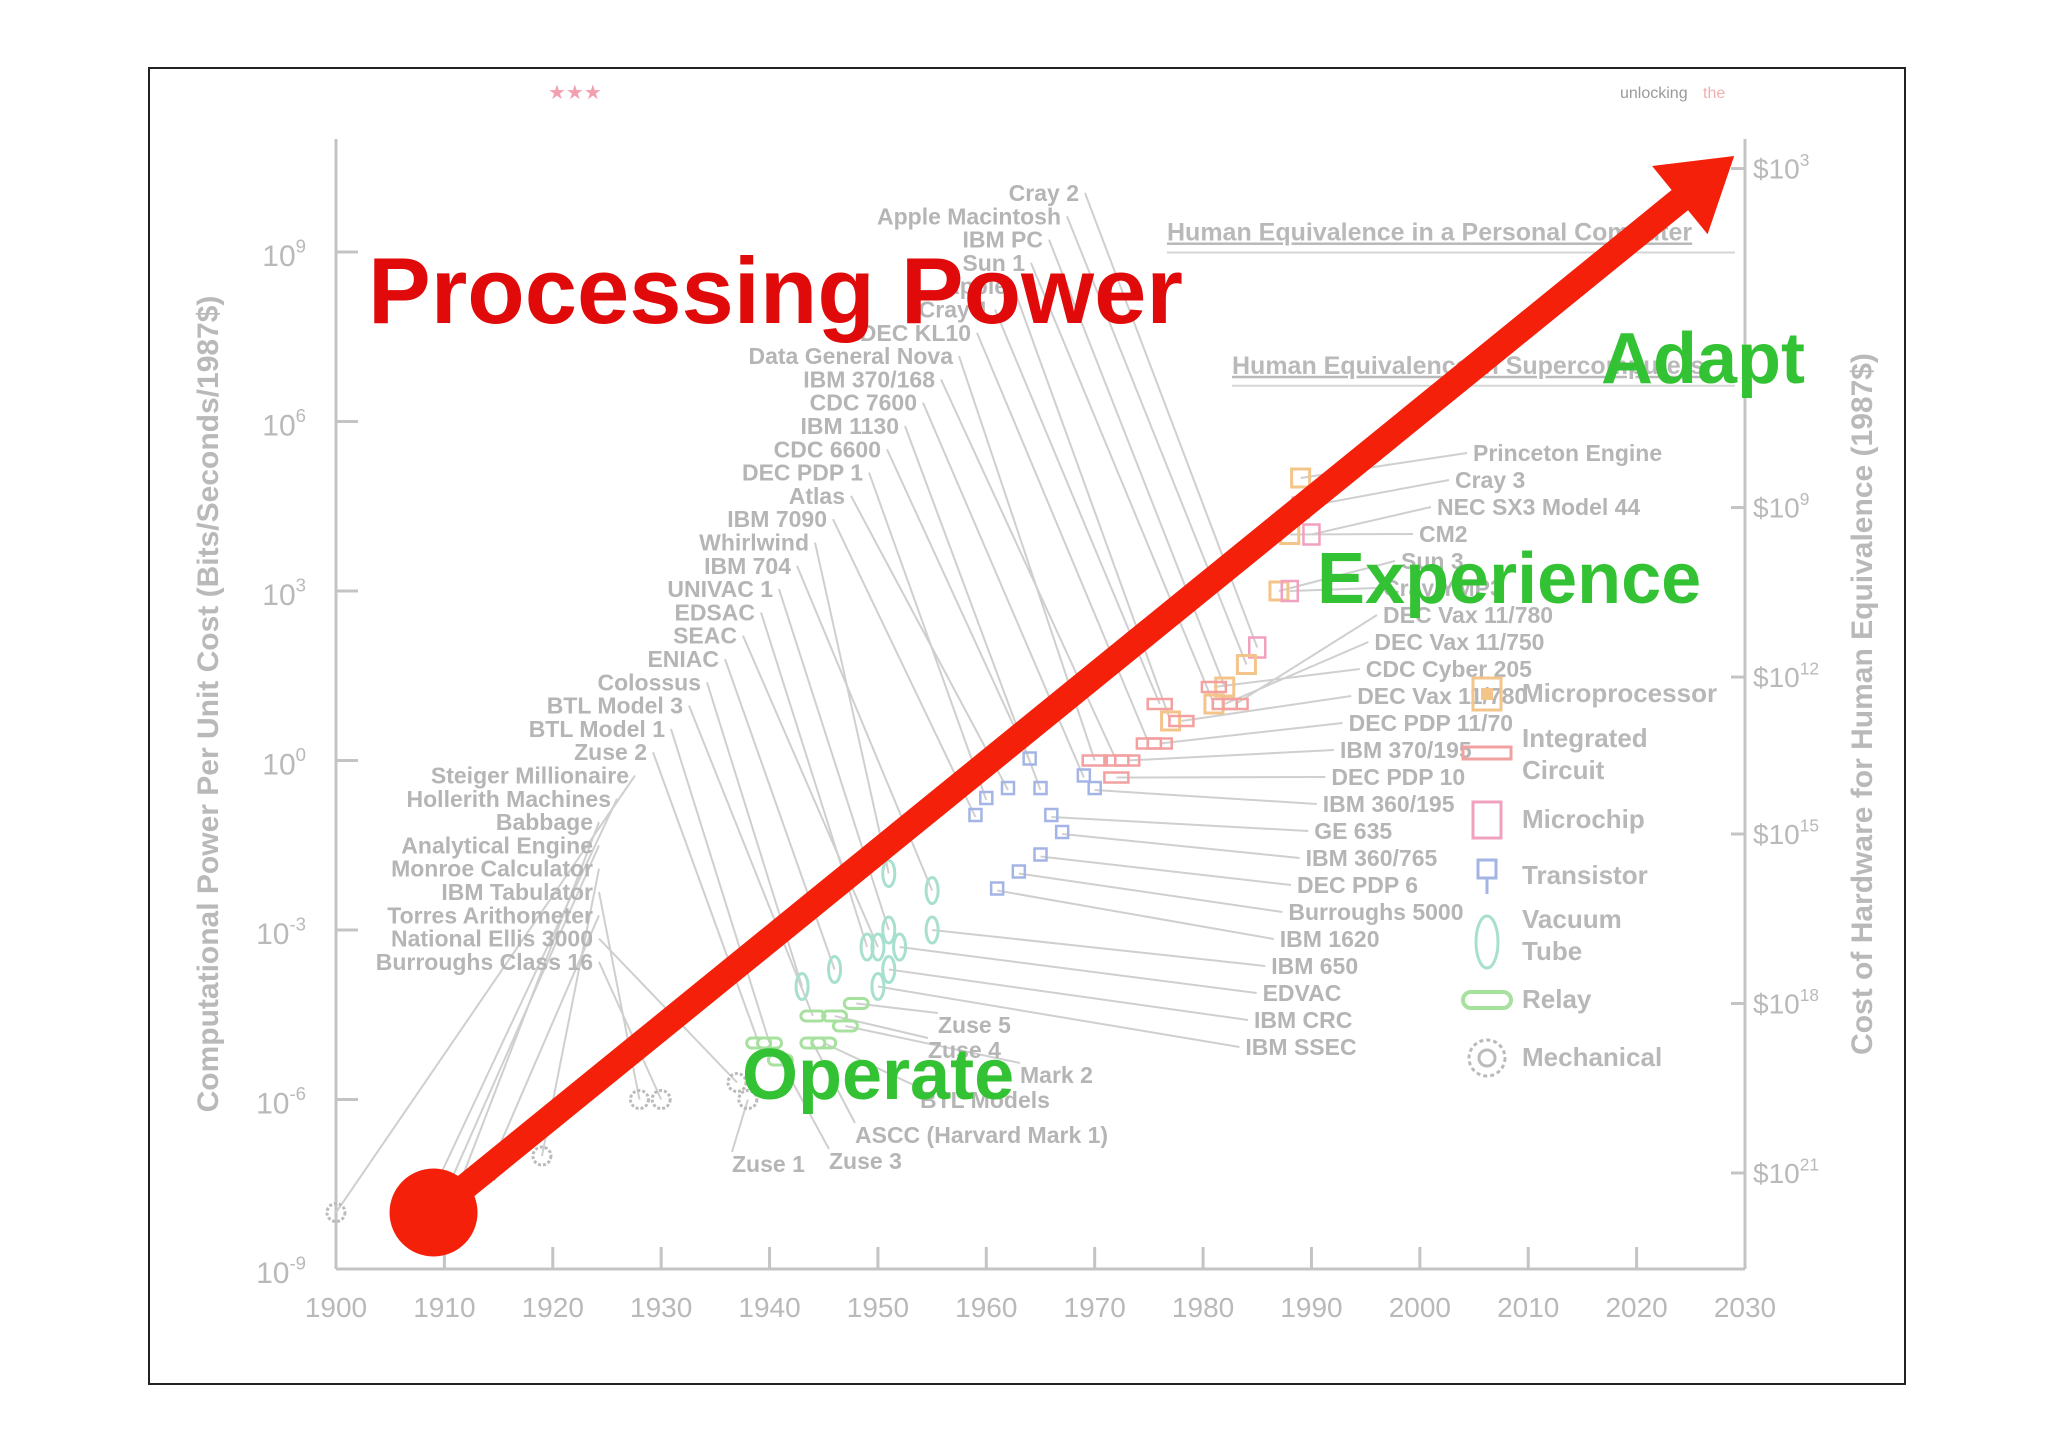 The image size is (2048, 1447). What do you see at coordinates (1429, 232) in the screenshot?
I see `reference-line-label-0: Human Equivalence in a Personal Computer` at bounding box center [1429, 232].